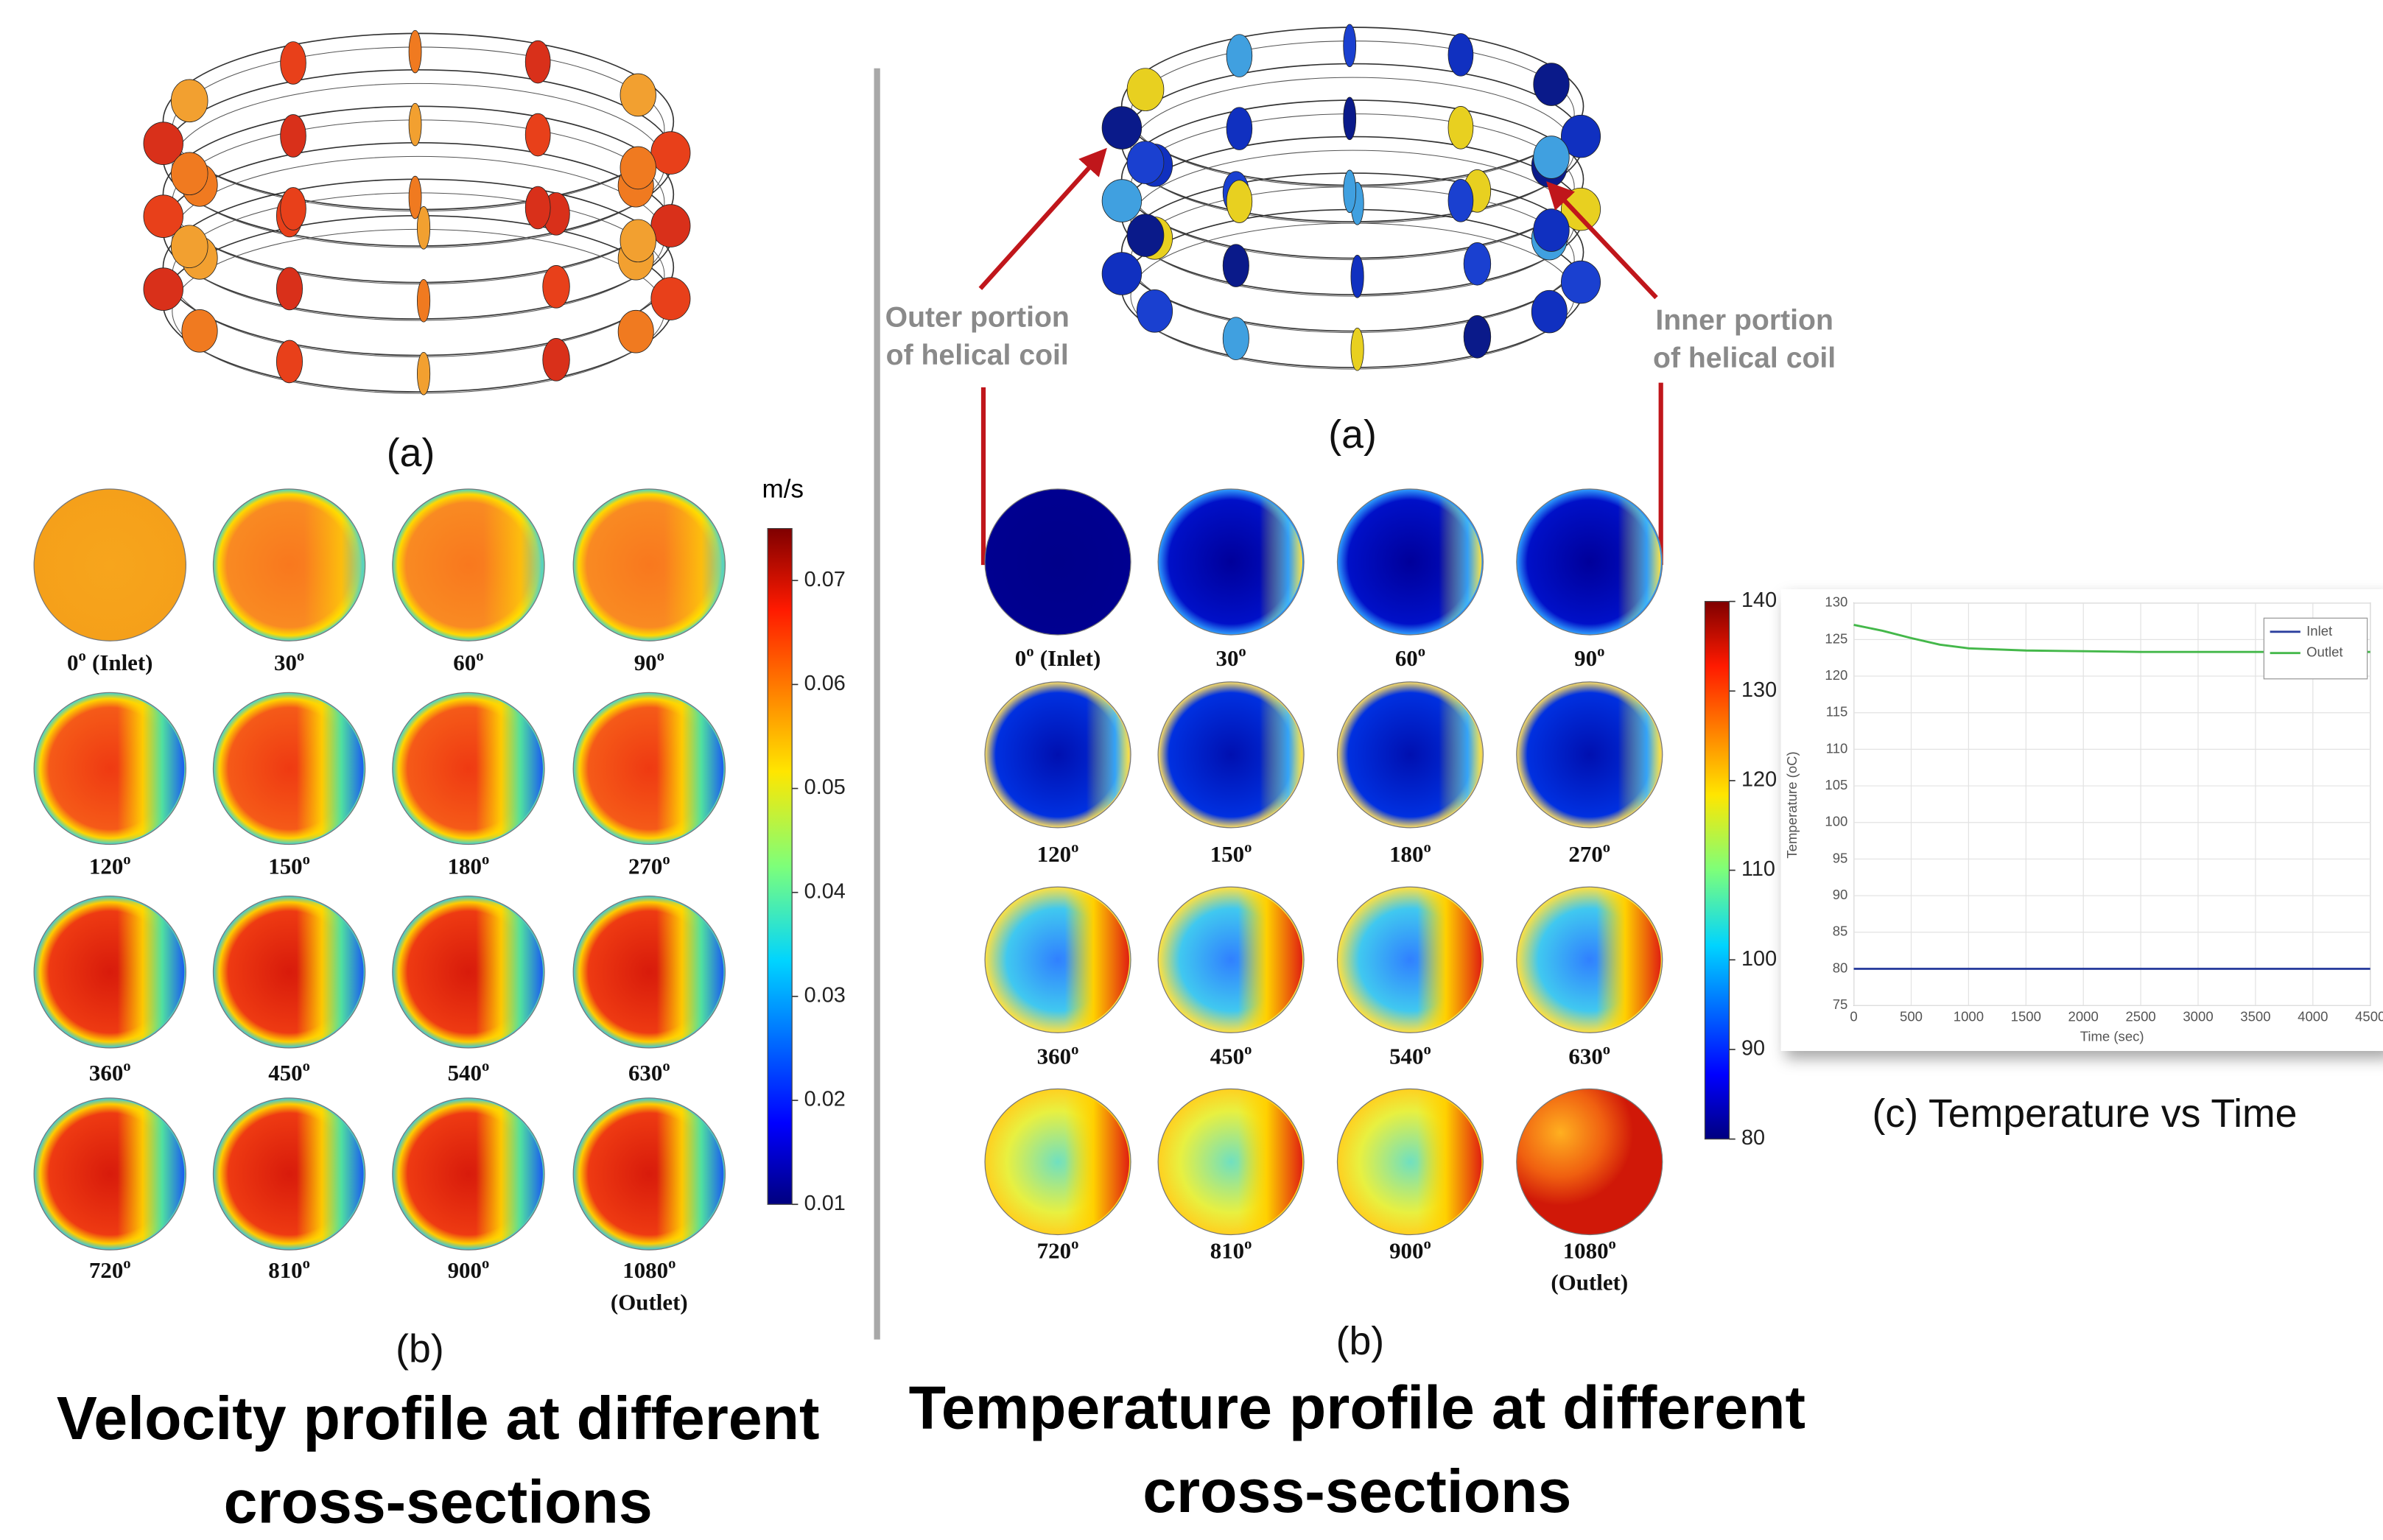 The width and height of the screenshot is (2383, 1540). Describe the element at coordinates (1585, 658) in the screenshot. I see `section-angle: 90` at that location.